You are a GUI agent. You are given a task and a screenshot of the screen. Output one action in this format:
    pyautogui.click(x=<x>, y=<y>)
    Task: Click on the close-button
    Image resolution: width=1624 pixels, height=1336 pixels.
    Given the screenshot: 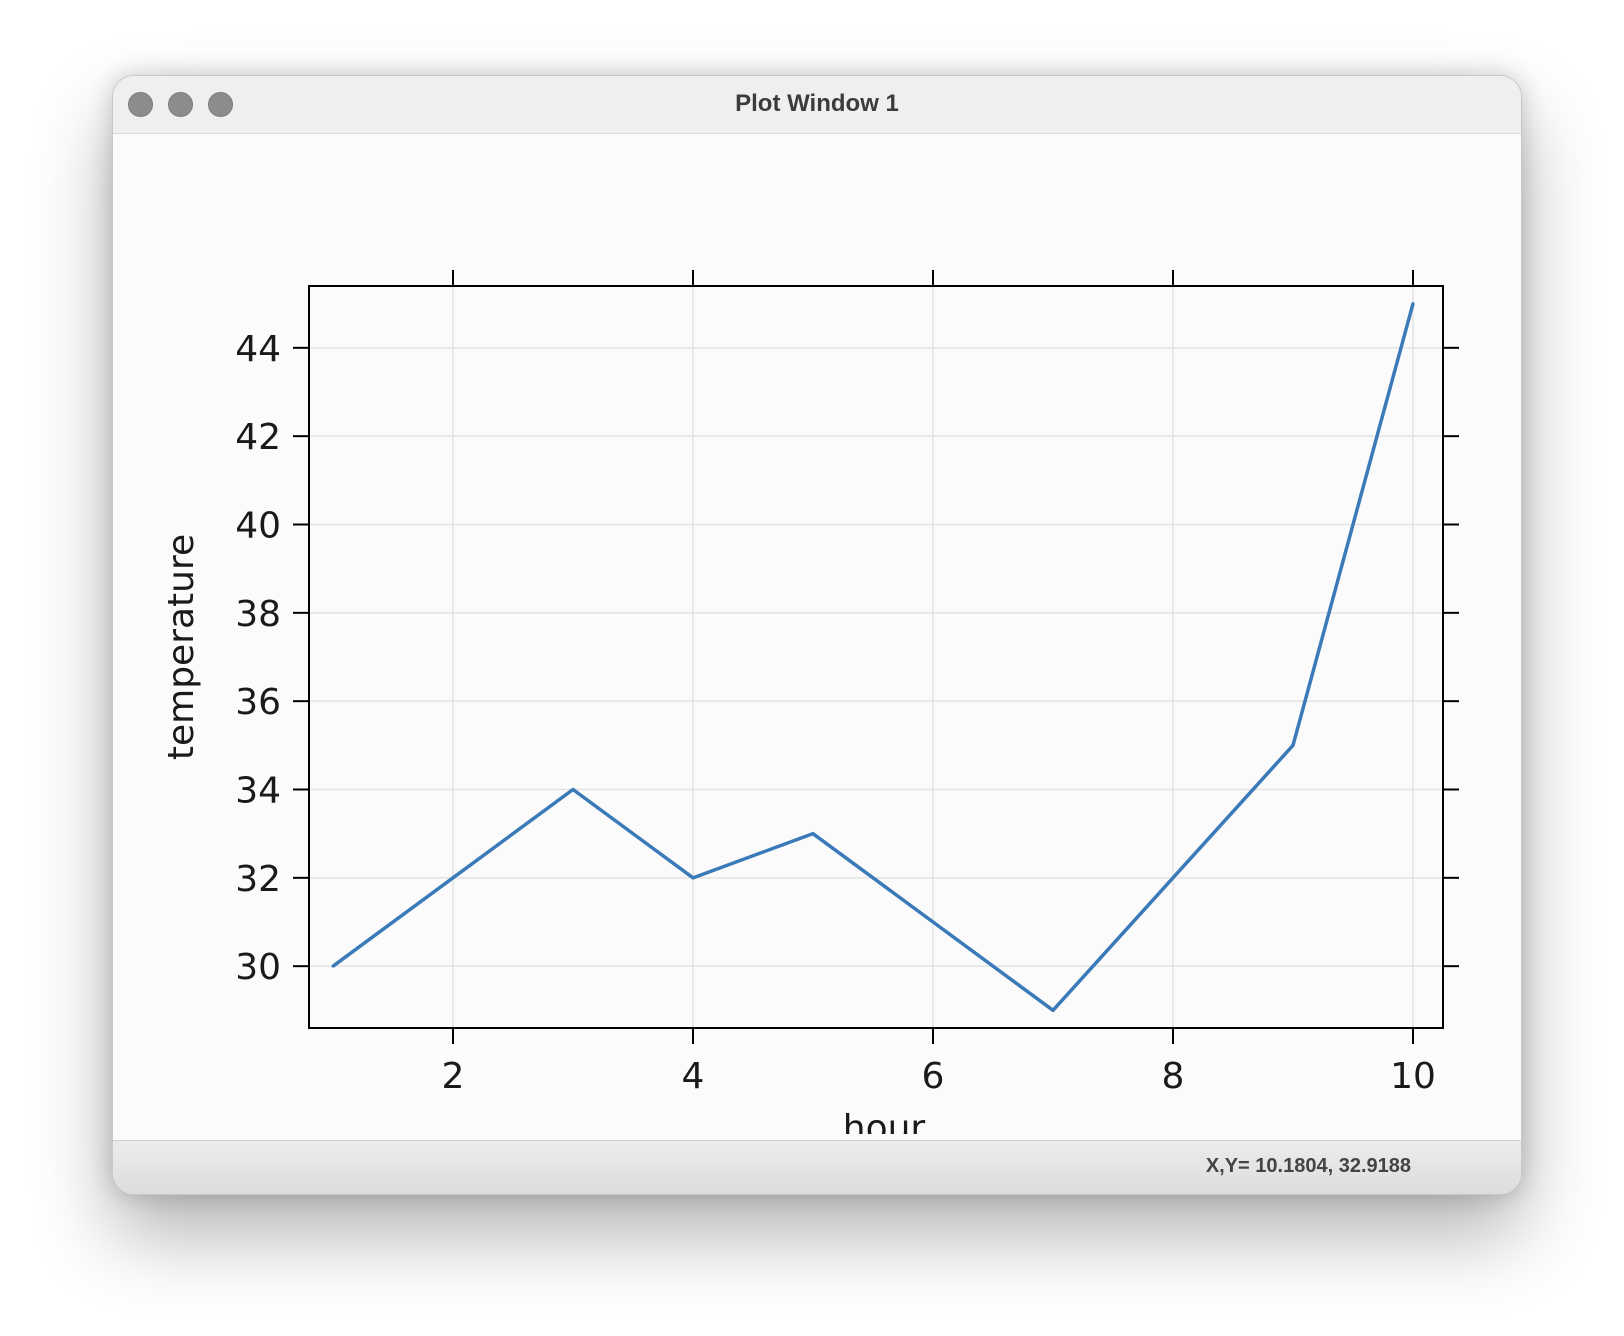 What is the action you would take?
    pyautogui.click(x=140, y=104)
    